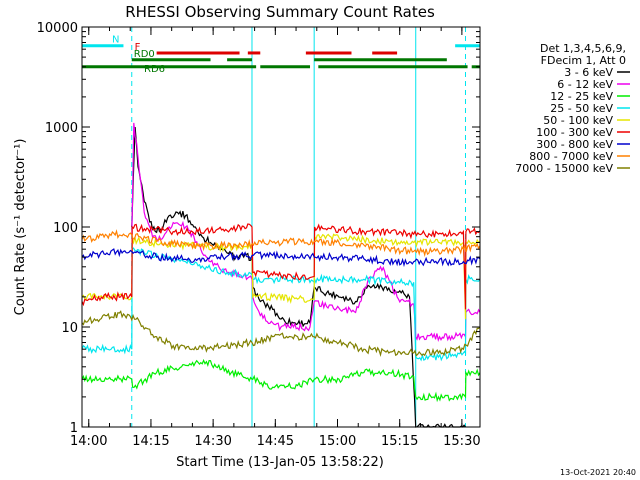 The image size is (640, 480). What do you see at coordinates (57, 28) in the screenshot?
I see `y-tick-label-4: 10000` at bounding box center [57, 28].